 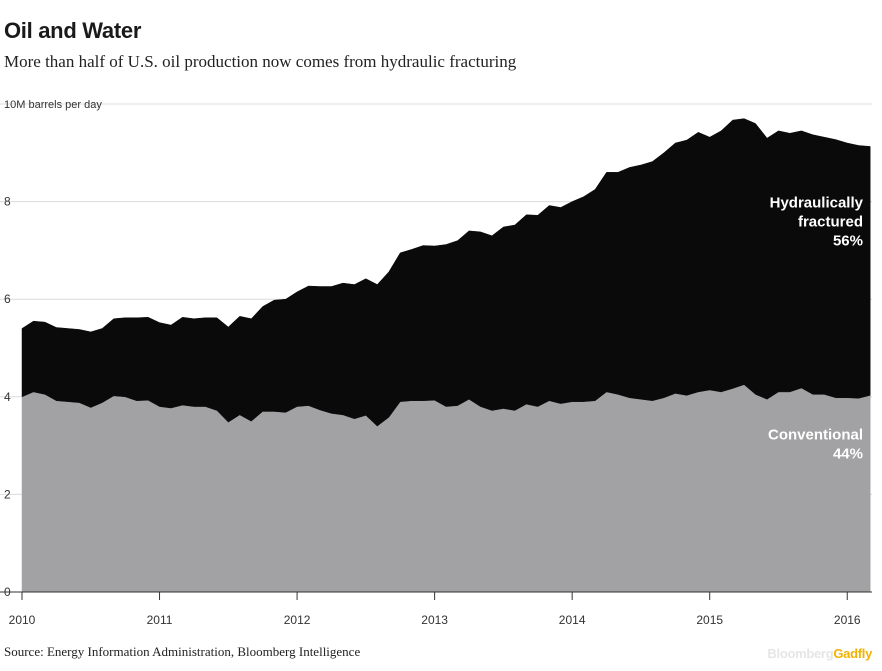 What do you see at coordinates (848, 453) in the screenshot?
I see `series-share-label: 44%` at bounding box center [848, 453].